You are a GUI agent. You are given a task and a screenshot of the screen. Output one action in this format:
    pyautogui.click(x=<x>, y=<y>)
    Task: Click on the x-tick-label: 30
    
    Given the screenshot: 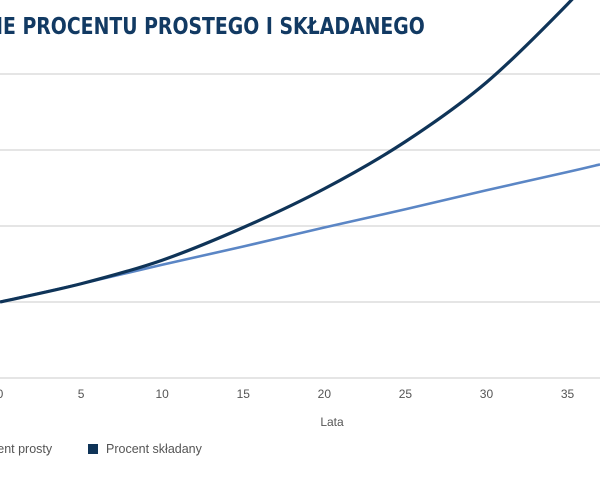 What is the action you would take?
    pyautogui.click(x=487, y=394)
    